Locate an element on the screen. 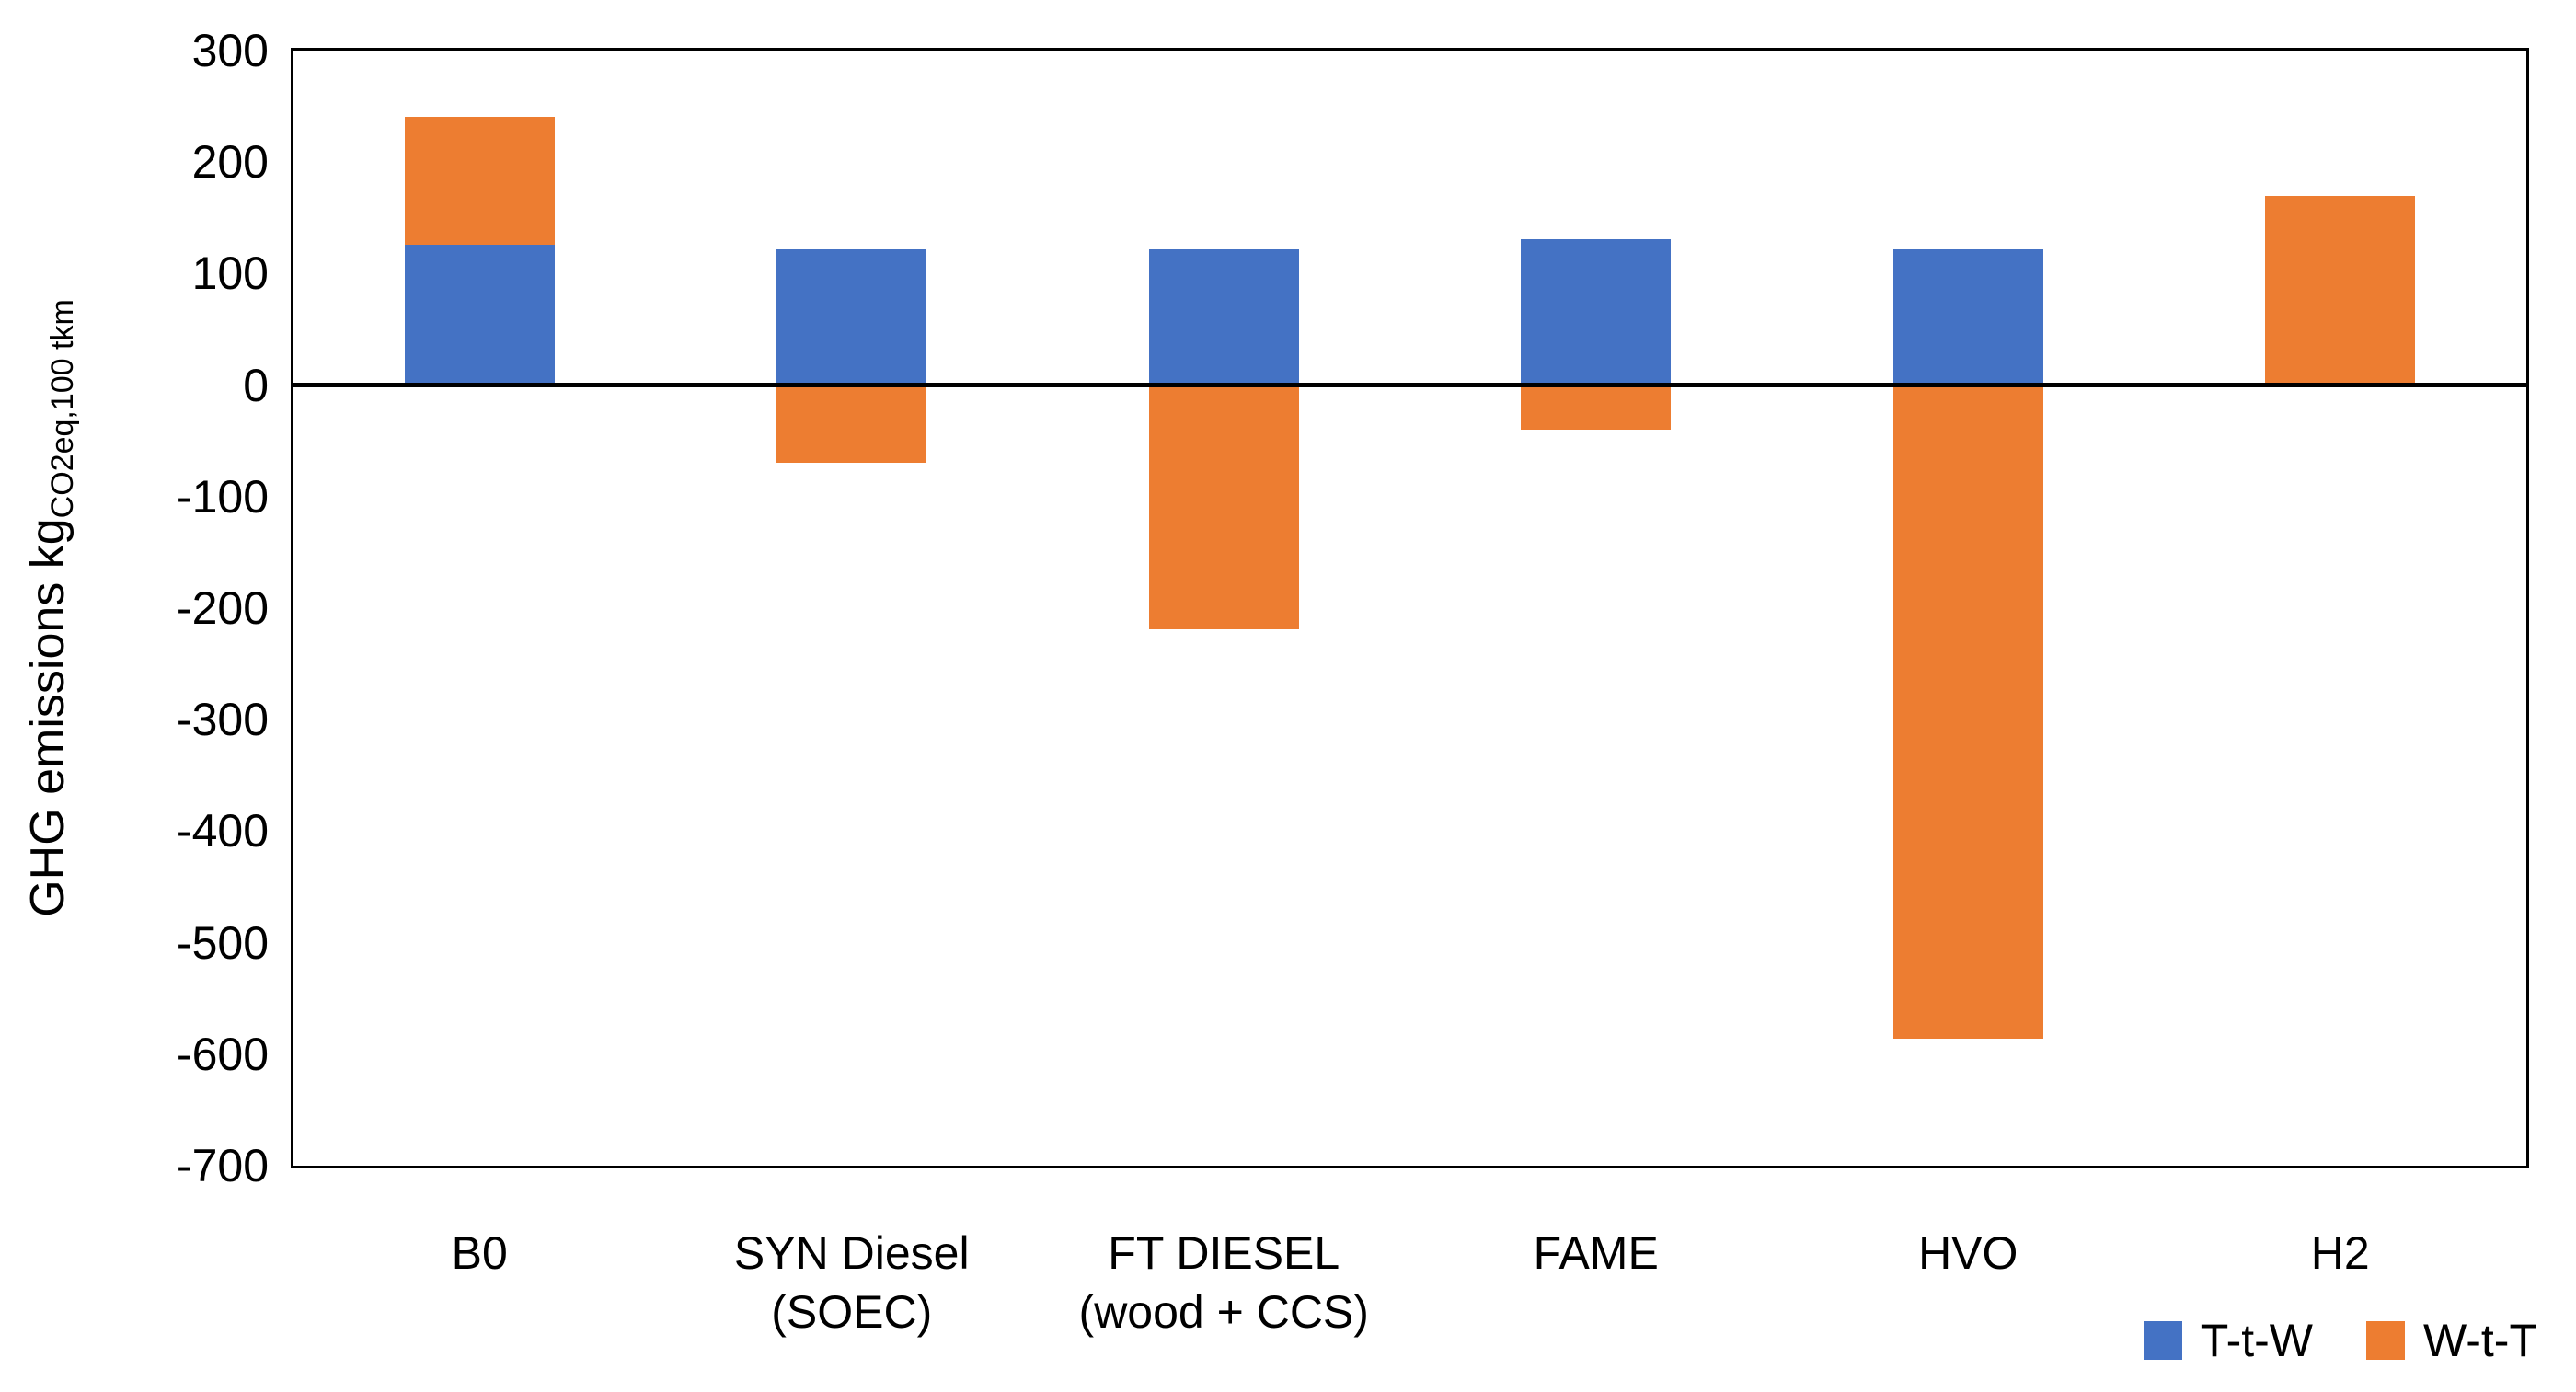 This screenshot has width=2576, height=1392. x-axis-label-line: FAME is located at coordinates (1596, 1253).